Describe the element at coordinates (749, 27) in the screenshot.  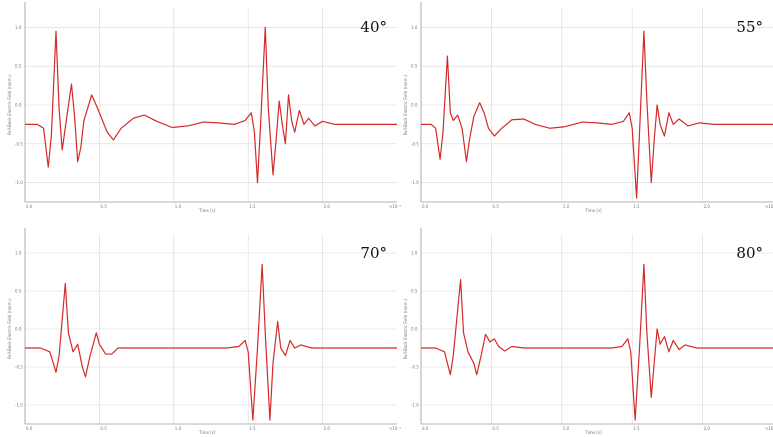
I see `chart-title: 55°` at that location.